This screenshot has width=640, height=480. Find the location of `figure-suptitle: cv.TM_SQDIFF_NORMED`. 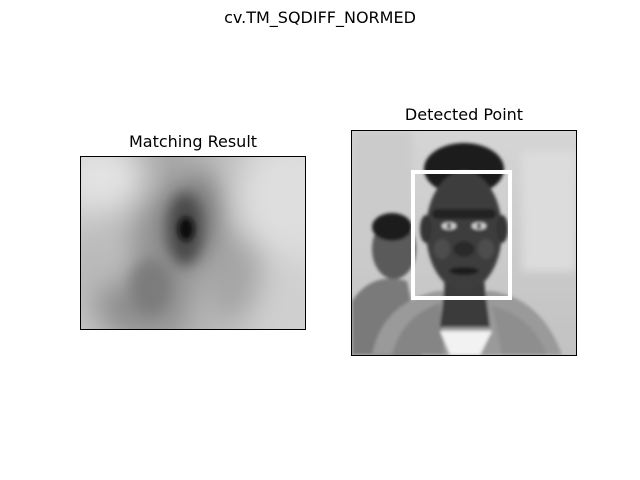

figure-suptitle: cv.TM_SQDIFF_NORMED is located at coordinates (320, 17).